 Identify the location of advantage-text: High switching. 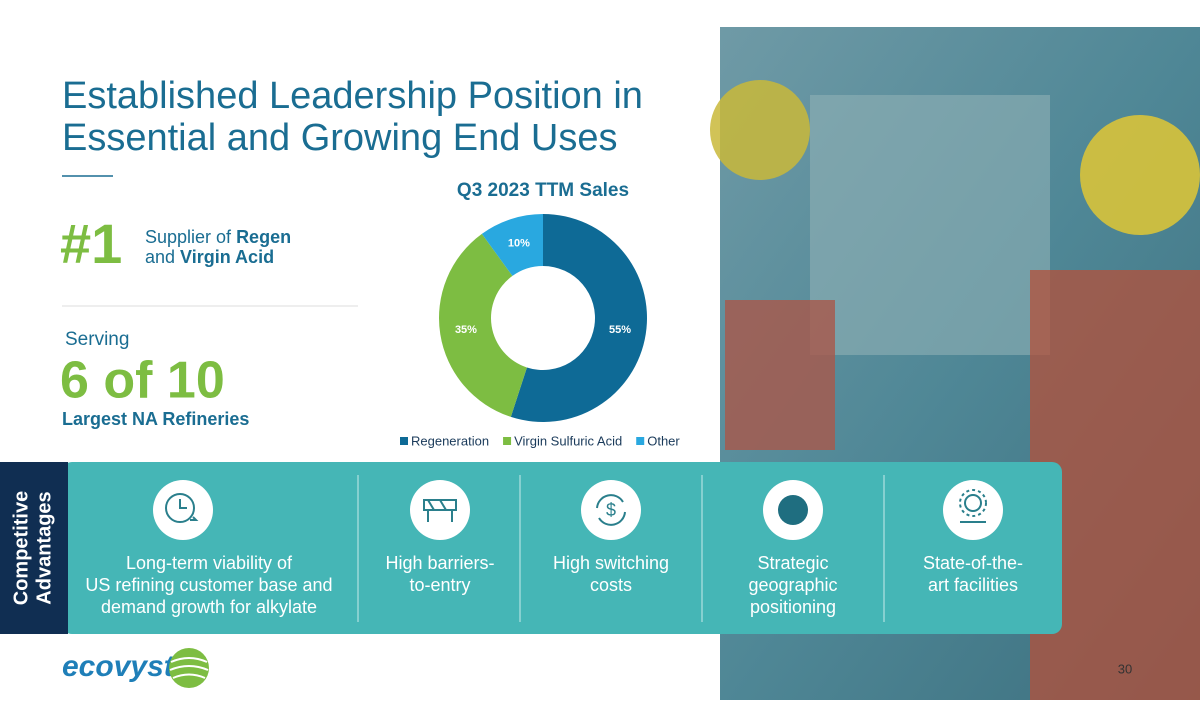
(611, 563).